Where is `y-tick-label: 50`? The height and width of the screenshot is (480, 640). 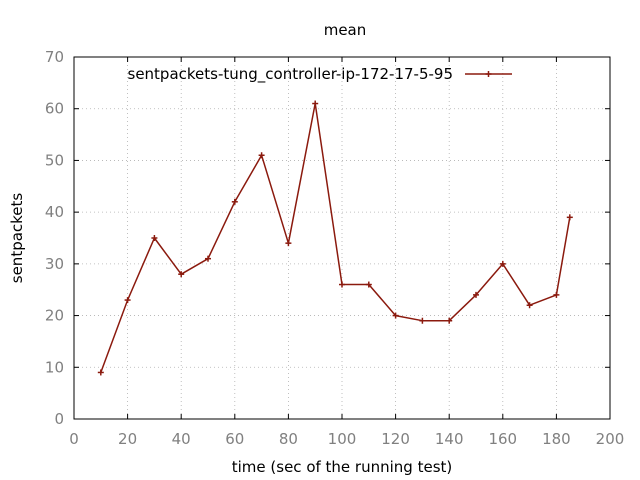 y-tick-label: 50 is located at coordinates (54, 160).